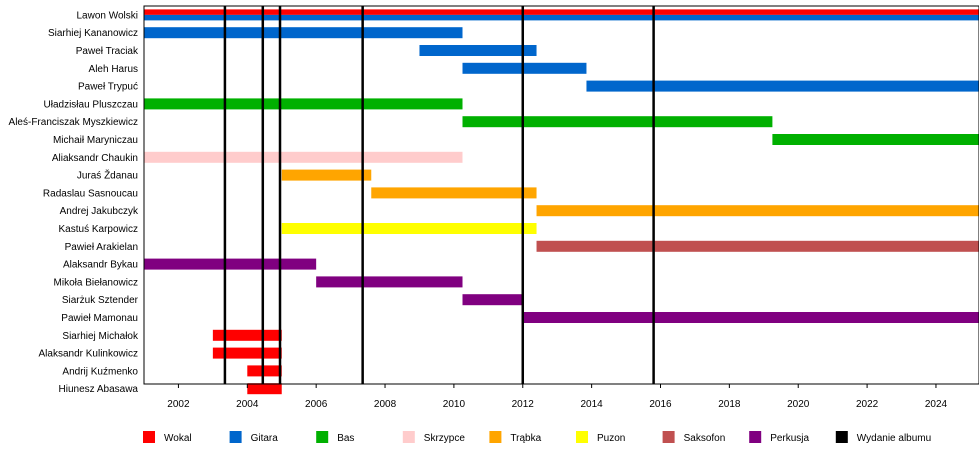 The width and height of the screenshot is (979, 468). I want to click on x-tick-label: 2004, so click(247, 404).